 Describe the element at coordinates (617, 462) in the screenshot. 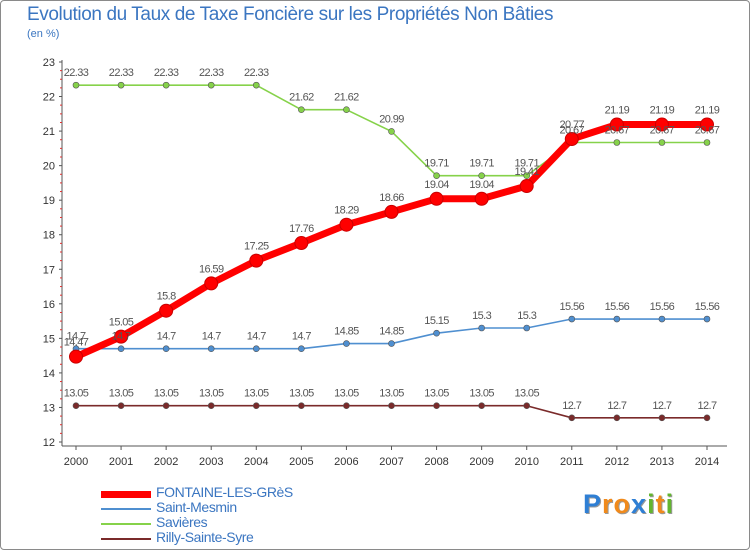

I see `x-tick-label: 2012` at that location.